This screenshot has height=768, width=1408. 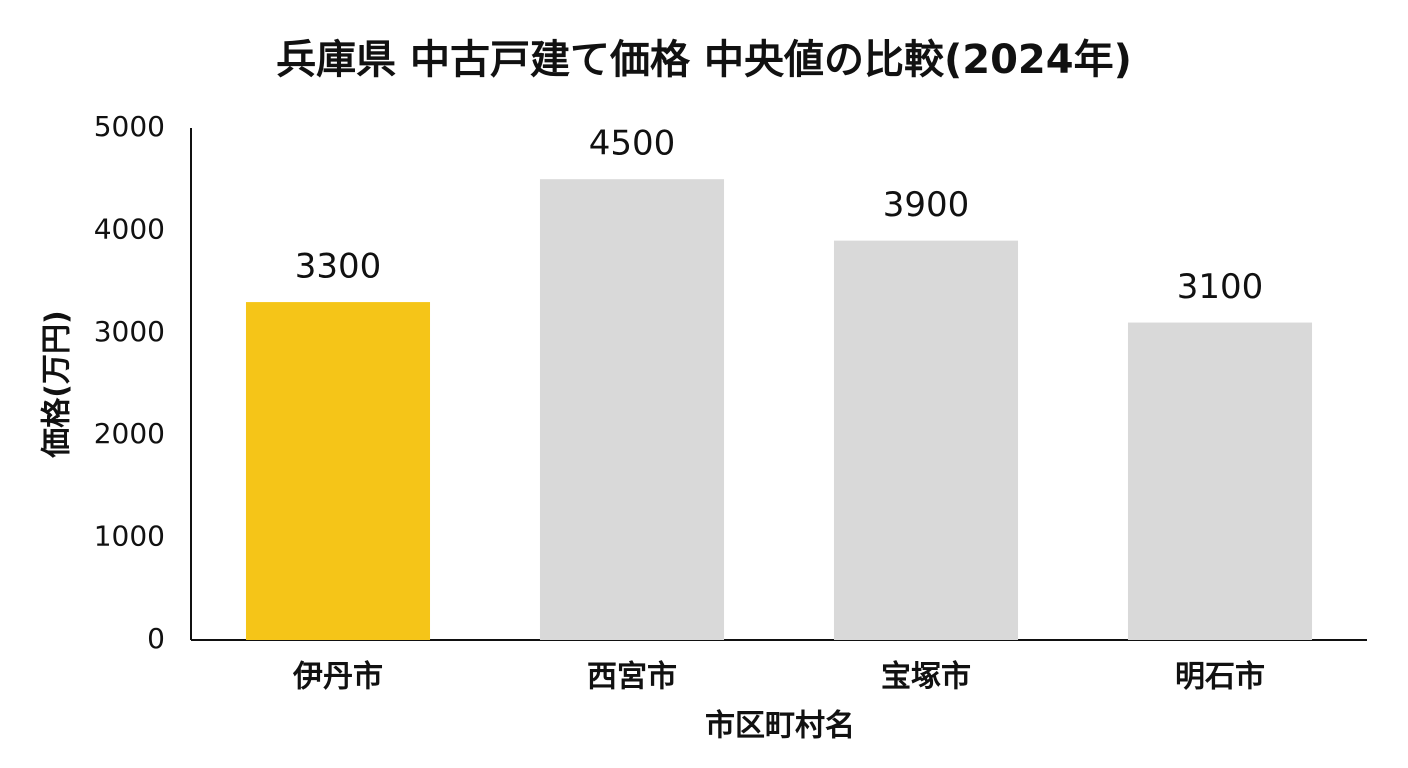 I want to click on x-tick-label: 宝塚市, so click(x=926, y=677).